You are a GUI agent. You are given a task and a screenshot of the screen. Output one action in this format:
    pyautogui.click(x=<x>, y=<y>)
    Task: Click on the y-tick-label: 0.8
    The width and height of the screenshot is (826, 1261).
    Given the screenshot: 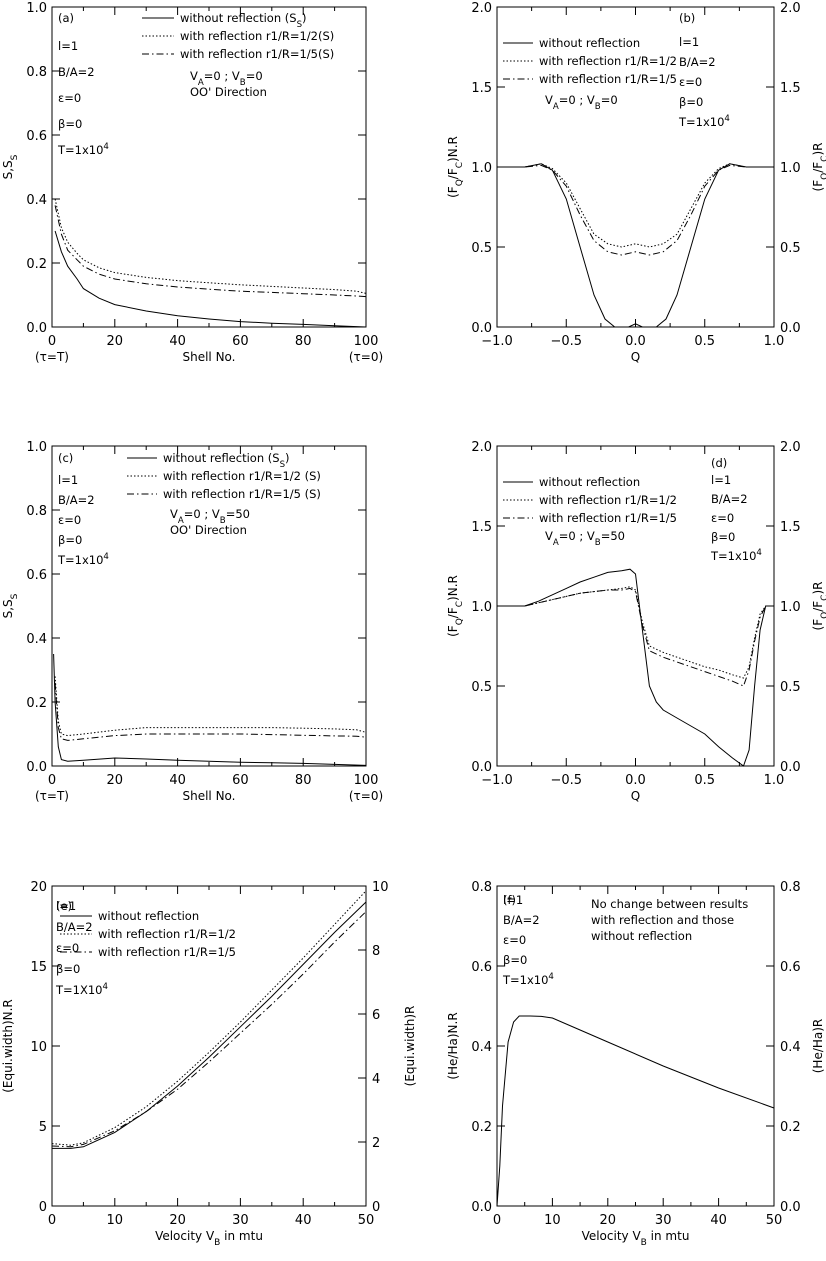 What is the action you would take?
    pyautogui.click(x=36, y=511)
    